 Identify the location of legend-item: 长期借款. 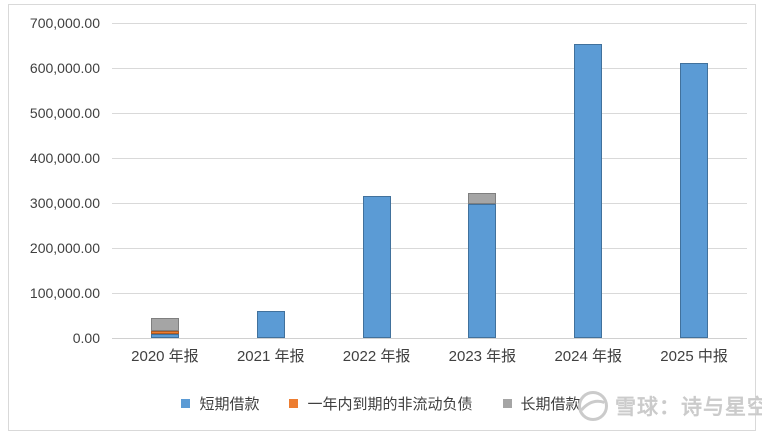
(541, 403).